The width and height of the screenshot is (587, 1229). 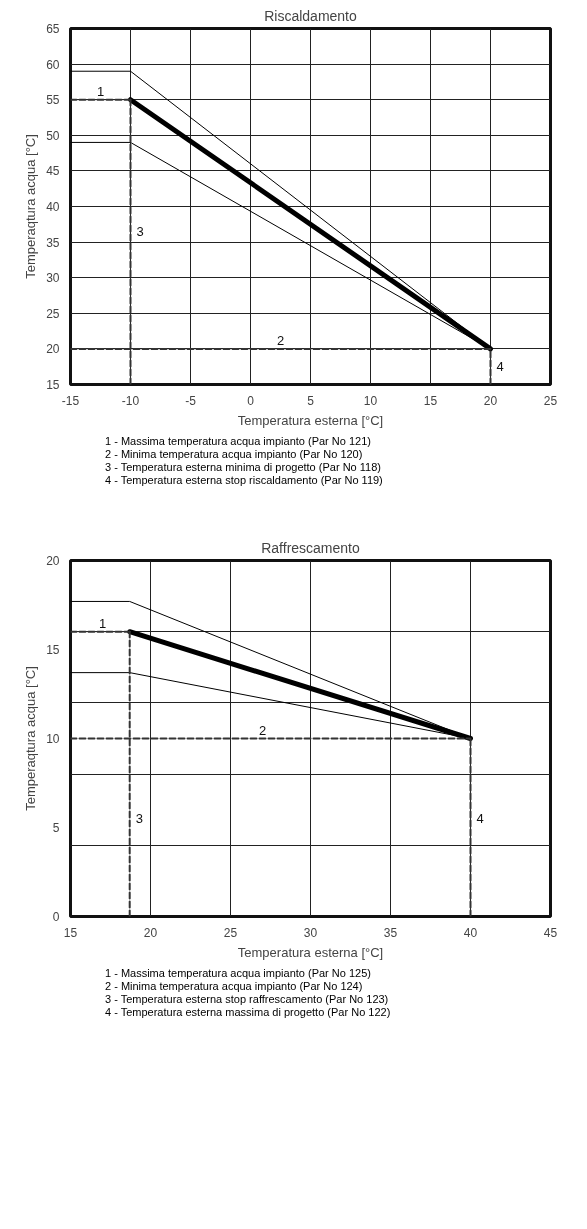 What do you see at coordinates (244, 480) in the screenshot?
I see `text: 4 - Temperatura esterna stop riscaldamento (Par No 119)` at bounding box center [244, 480].